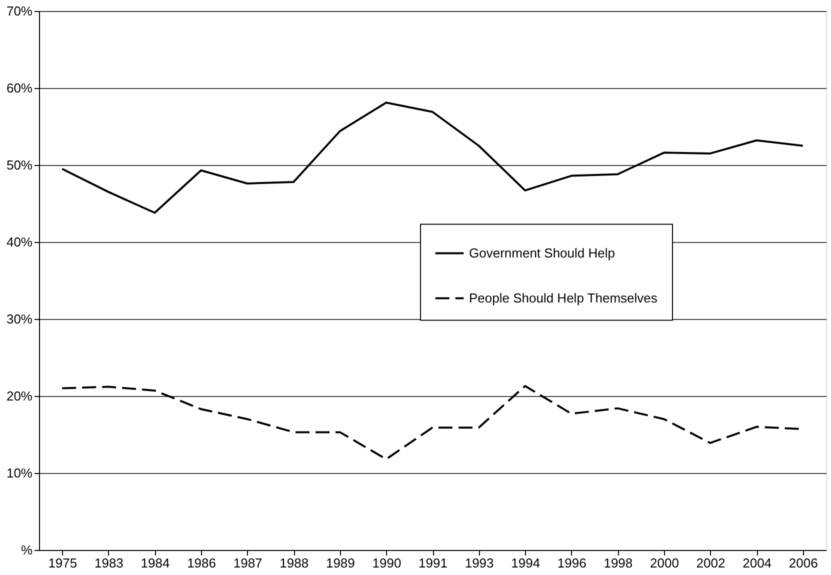  What do you see at coordinates (155, 563) in the screenshot?
I see `x-tick-label: 1984` at bounding box center [155, 563].